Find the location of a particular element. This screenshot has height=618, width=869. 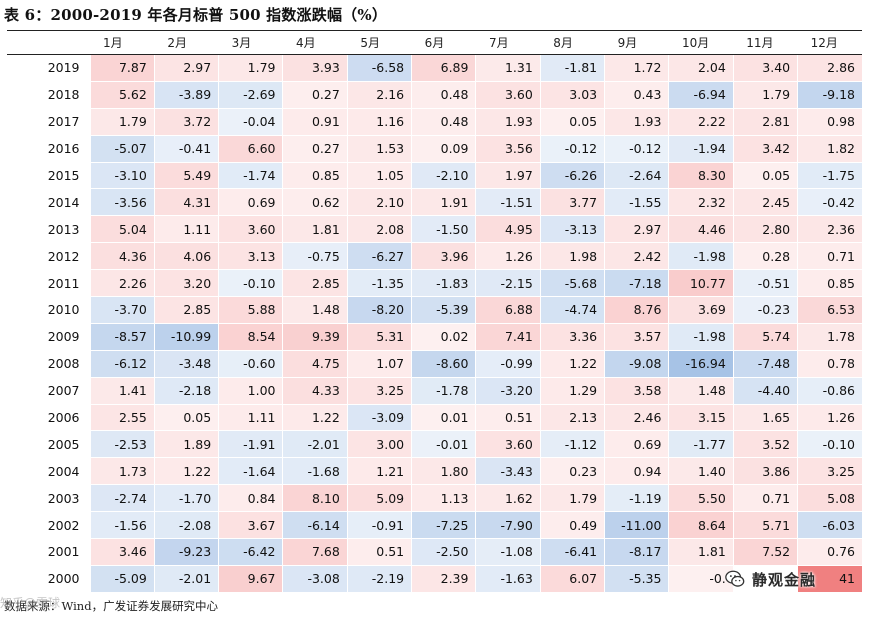

month-header: 10月 is located at coordinates (701, 42).